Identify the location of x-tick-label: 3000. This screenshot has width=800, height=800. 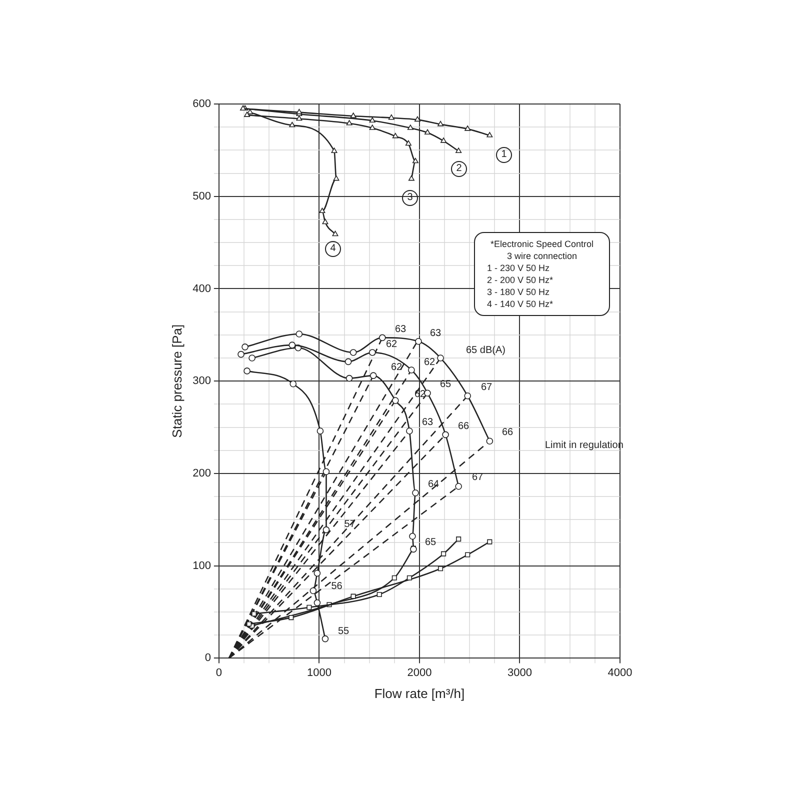
(519, 672).